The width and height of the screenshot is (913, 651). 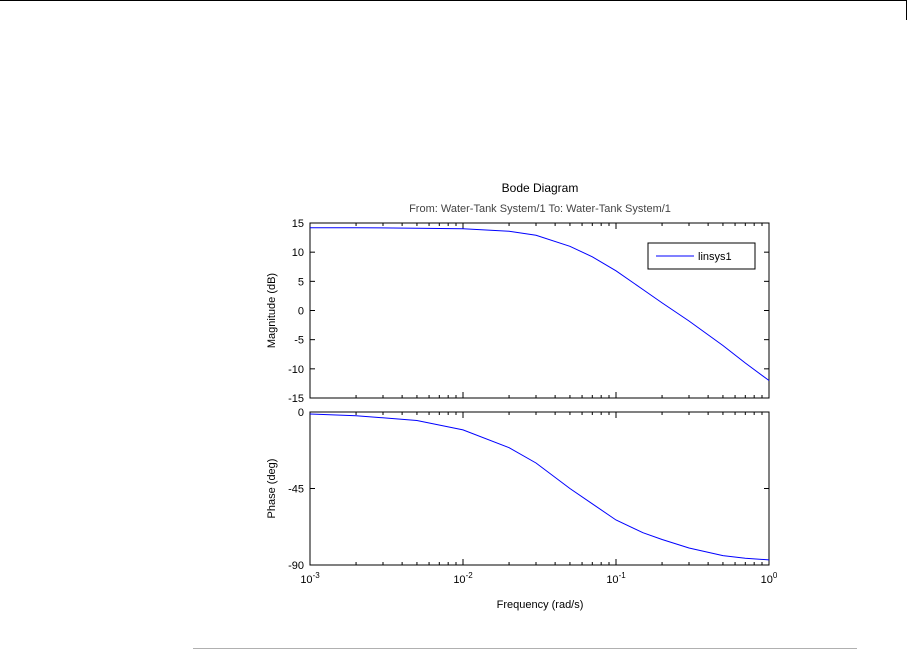 I want to click on y-axis-label: Phase (deg), so click(x=272, y=489).